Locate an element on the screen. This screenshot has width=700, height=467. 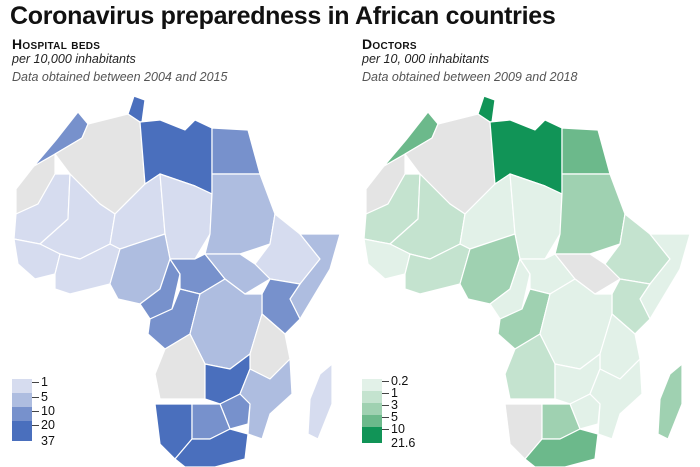
panel-date-range: Data obtained between 2004 and 2015 is located at coordinates (120, 77).